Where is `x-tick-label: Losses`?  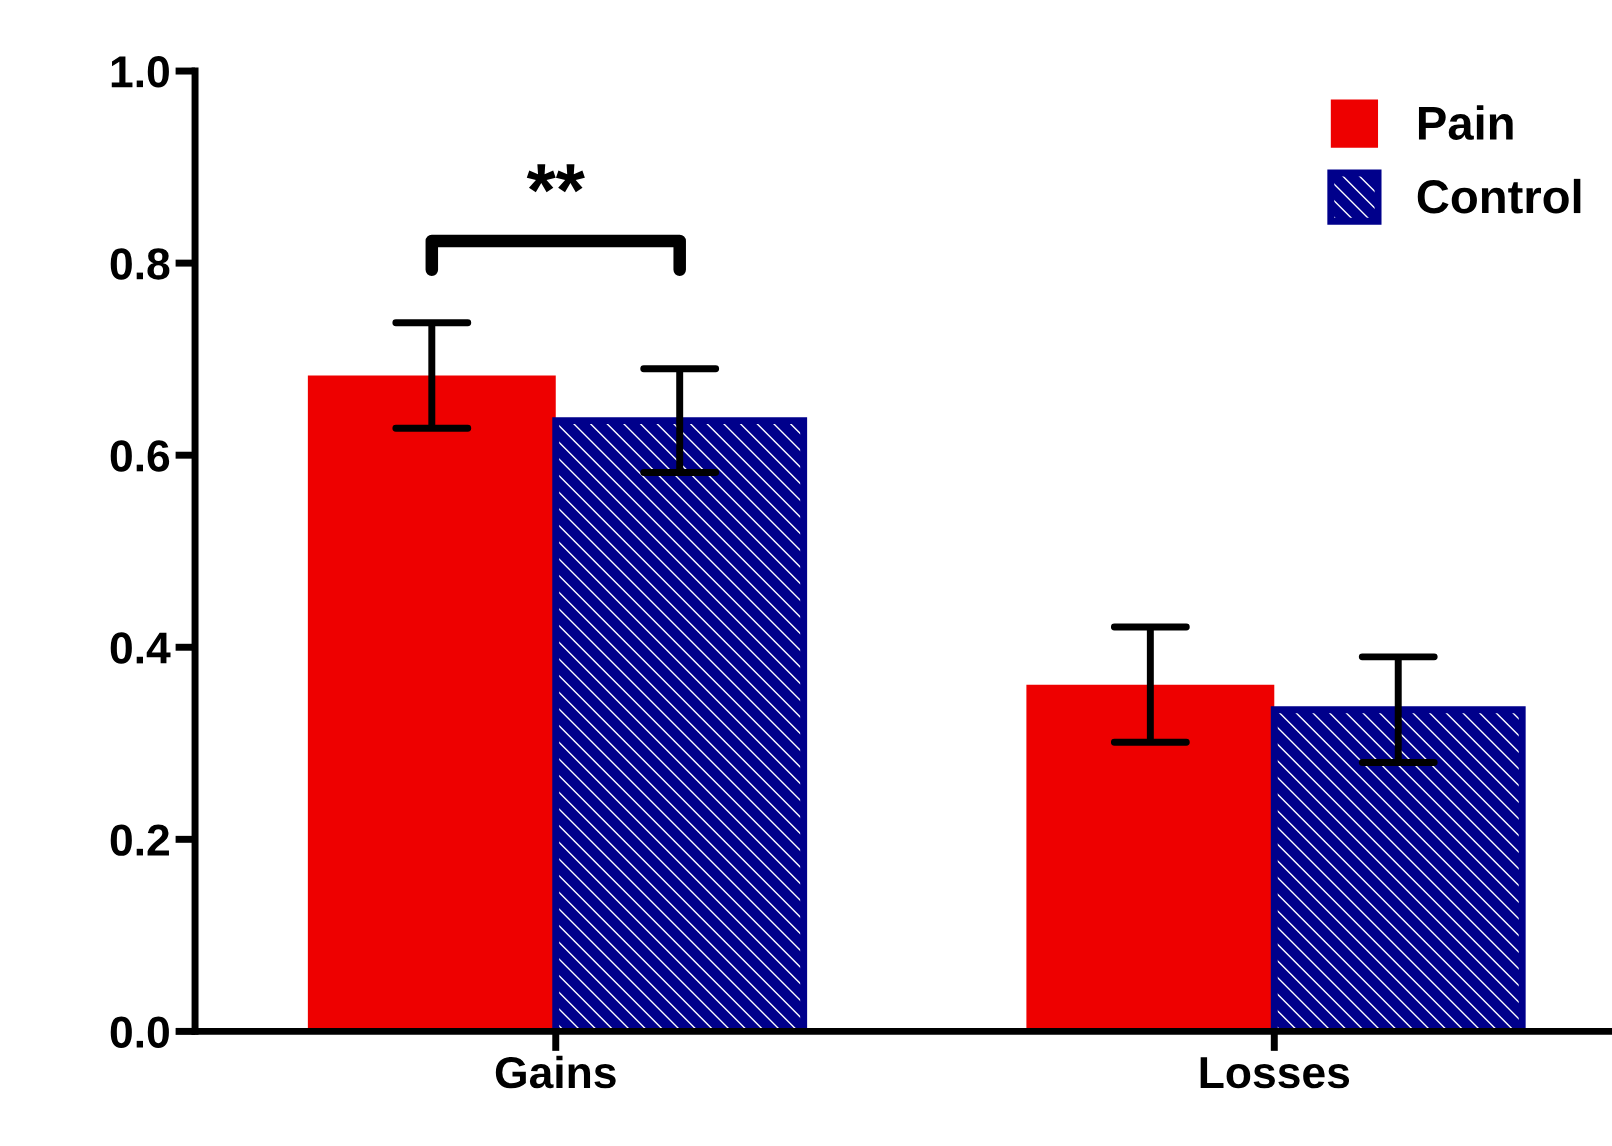
x-tick-label: Losses is located at coordinates (1275, 1073).